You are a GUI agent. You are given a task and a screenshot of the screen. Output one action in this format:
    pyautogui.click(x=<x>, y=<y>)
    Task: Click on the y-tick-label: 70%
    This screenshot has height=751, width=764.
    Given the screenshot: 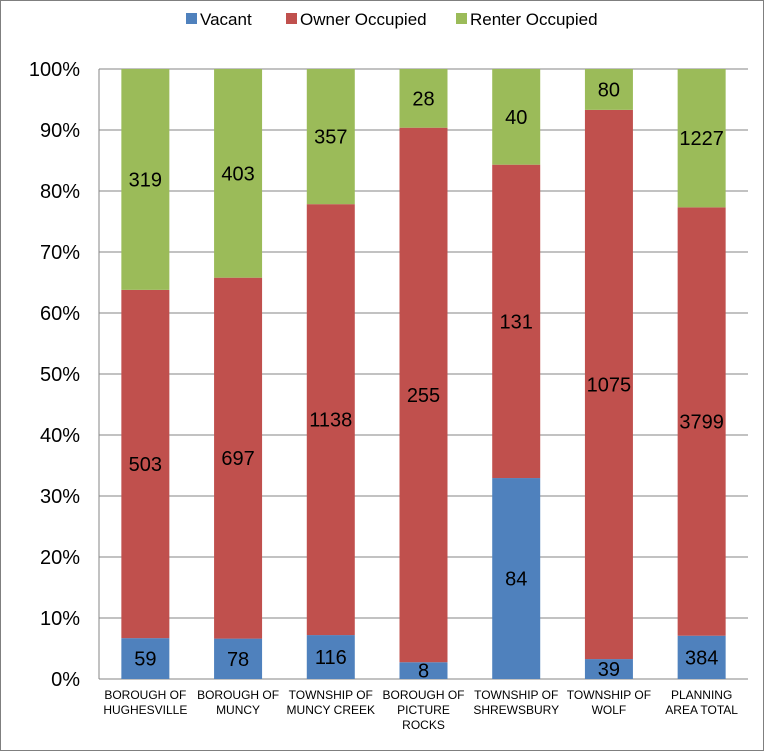 What is the action you would take?
    pyautogui.click(x=60, y=253)
    